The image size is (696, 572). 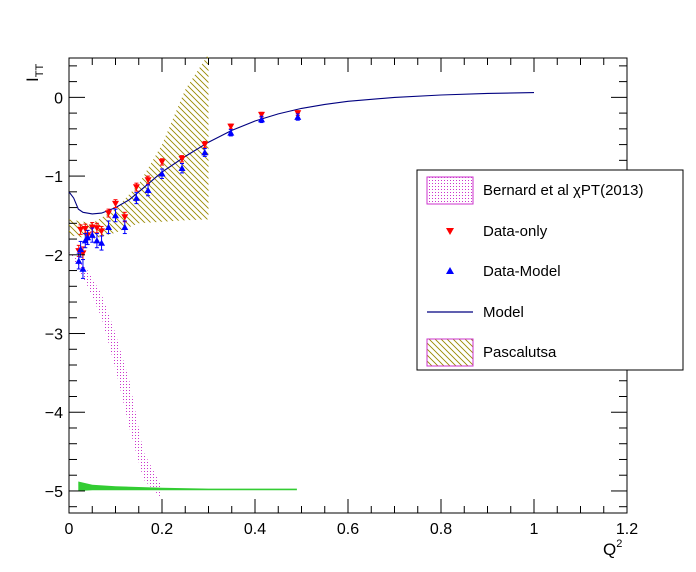 I want to click on x-tick-label: 0.4, so click(x=255, y=529).